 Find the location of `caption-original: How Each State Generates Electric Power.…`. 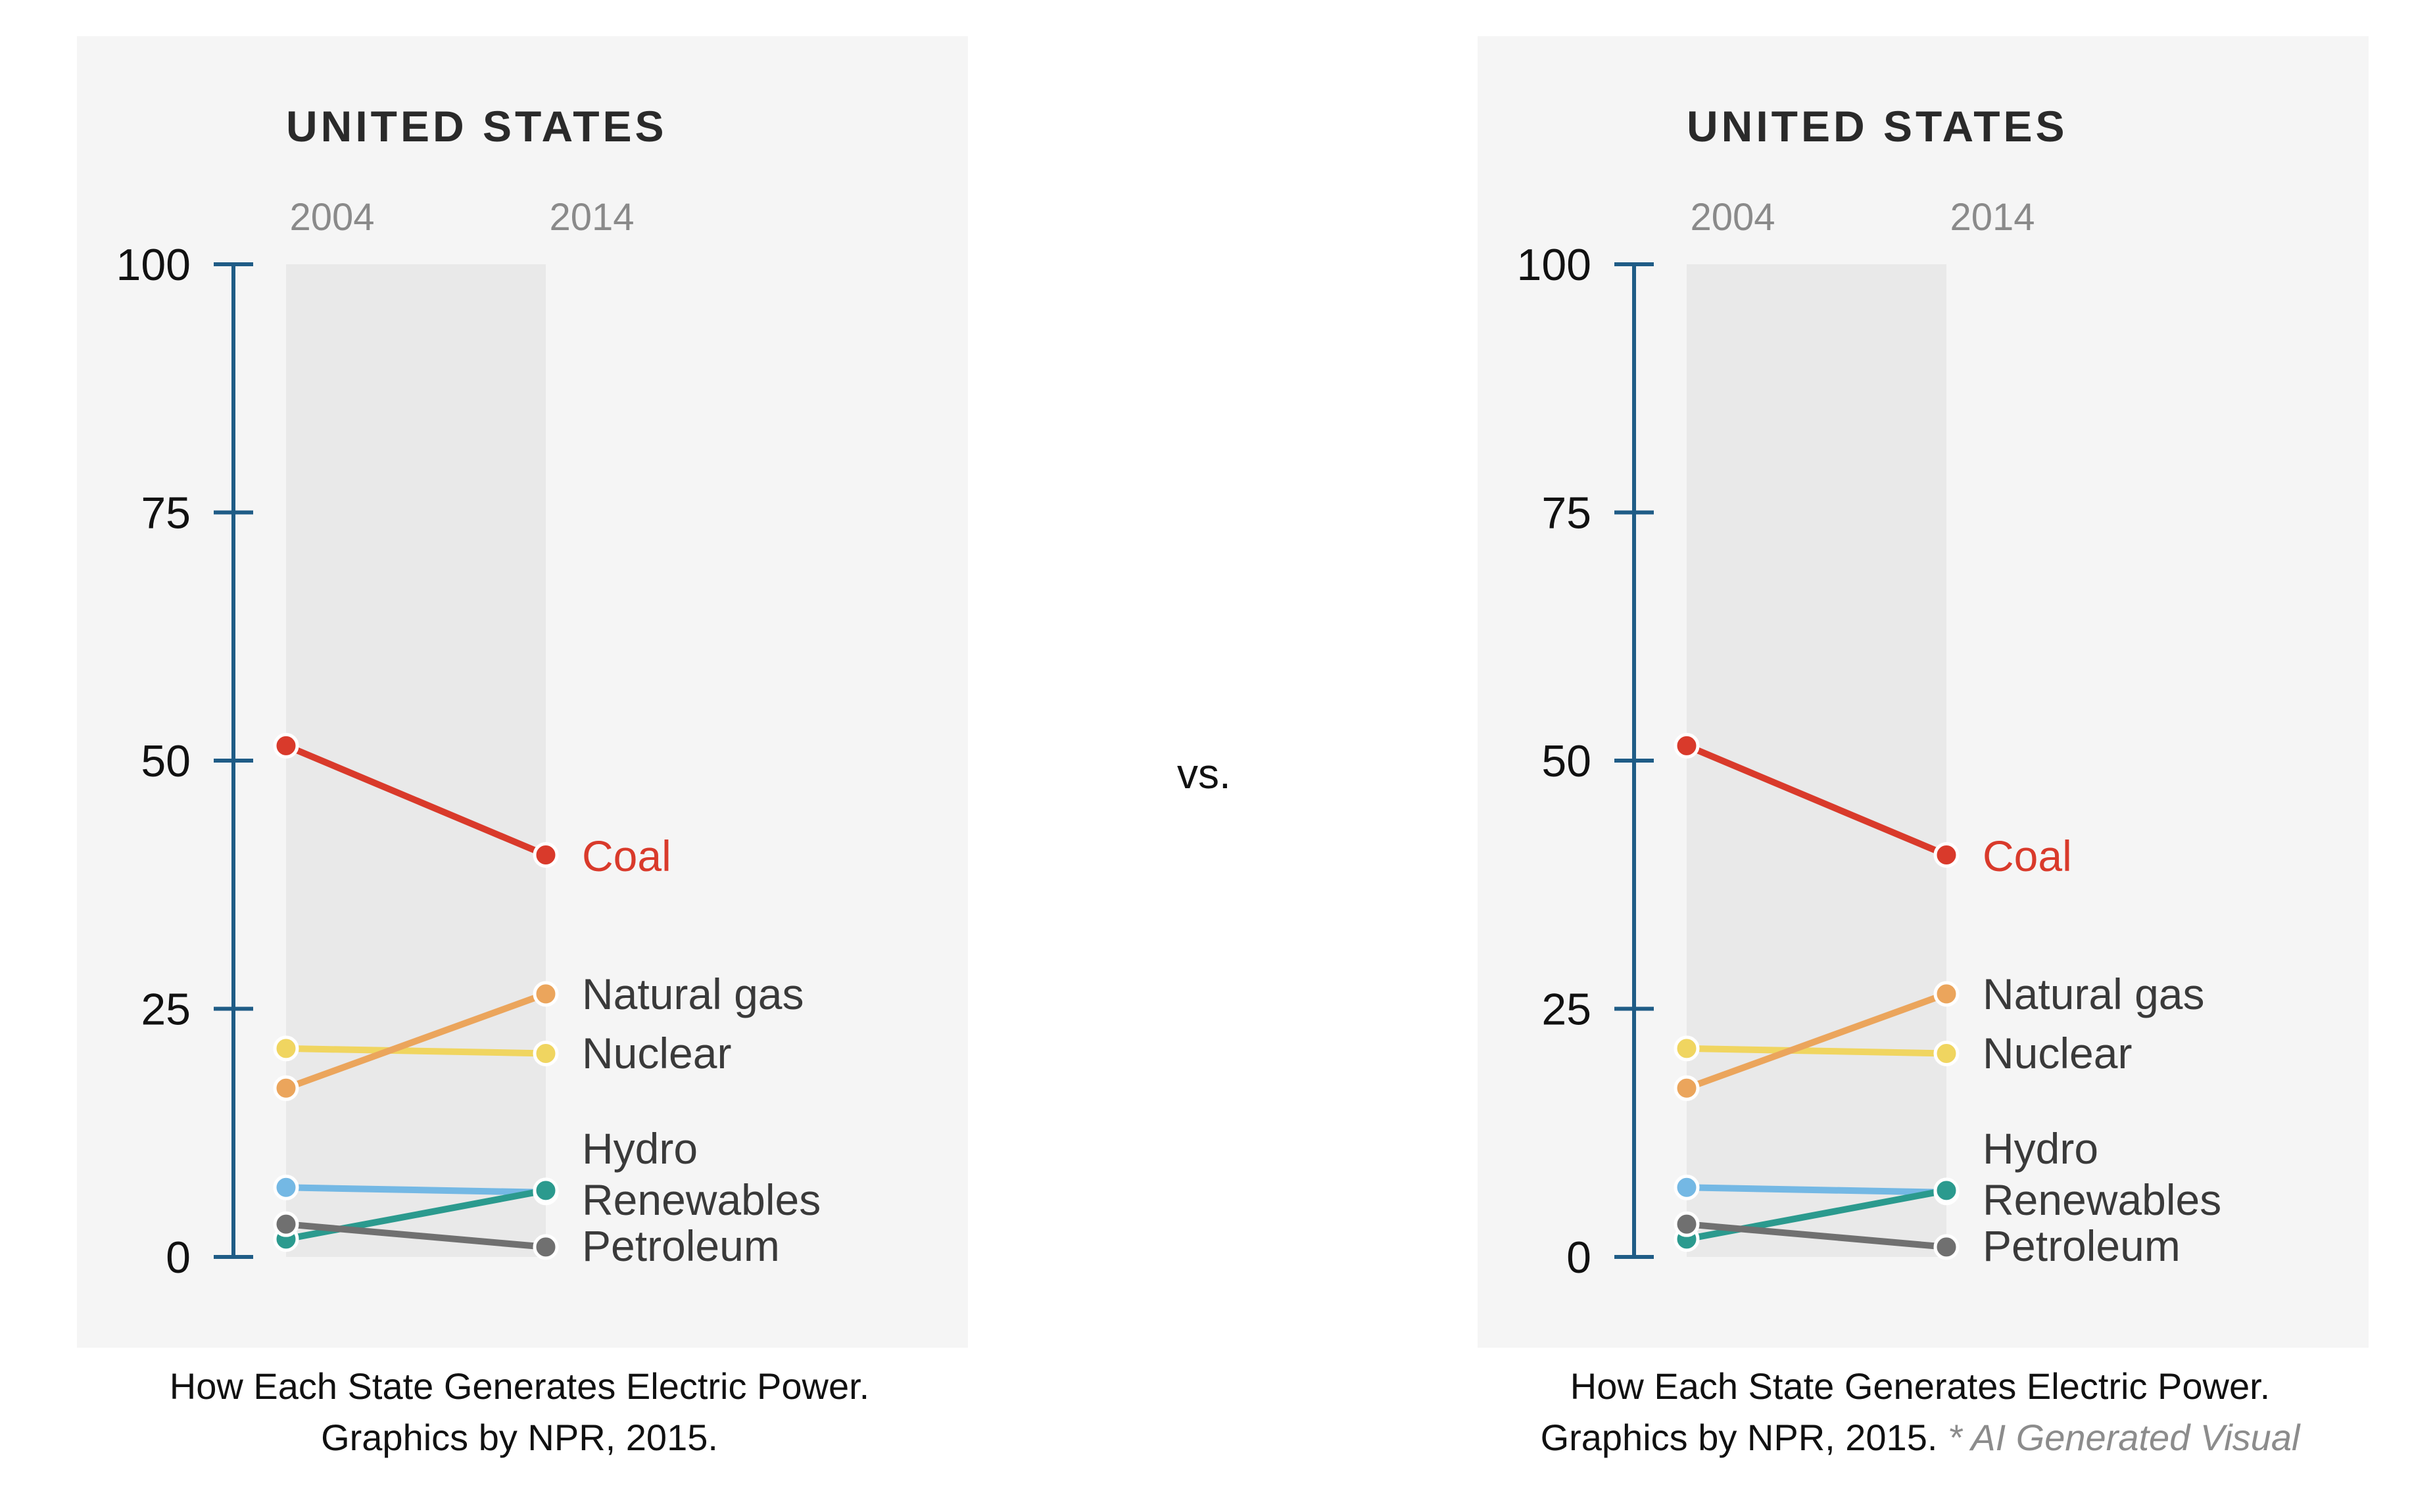

caption-original: How Each State Generates Electric Power.… is located at coordinates (519, 1412).